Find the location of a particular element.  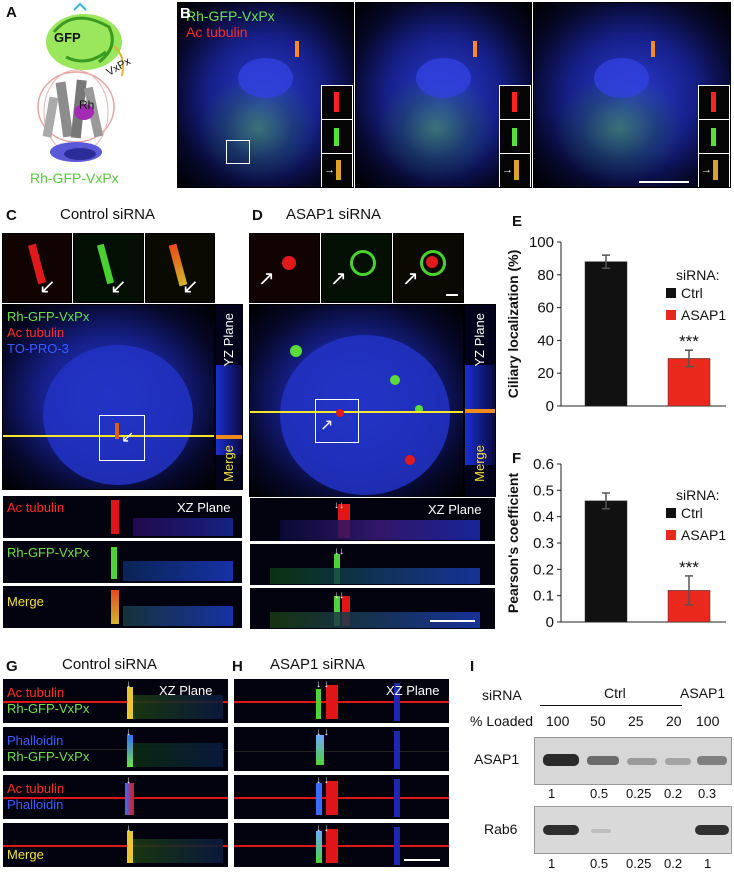

blot-rab6-quant-2: 0.5 is located at coordinates (599, 863).